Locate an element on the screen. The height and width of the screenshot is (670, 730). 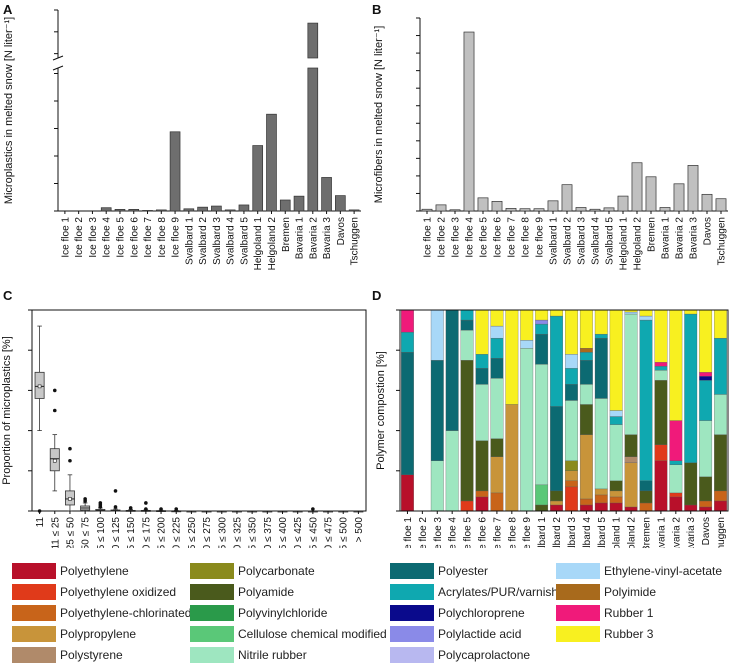
x-tick-label: > 50 ≤ 75 is located at coordinates (86, 532).